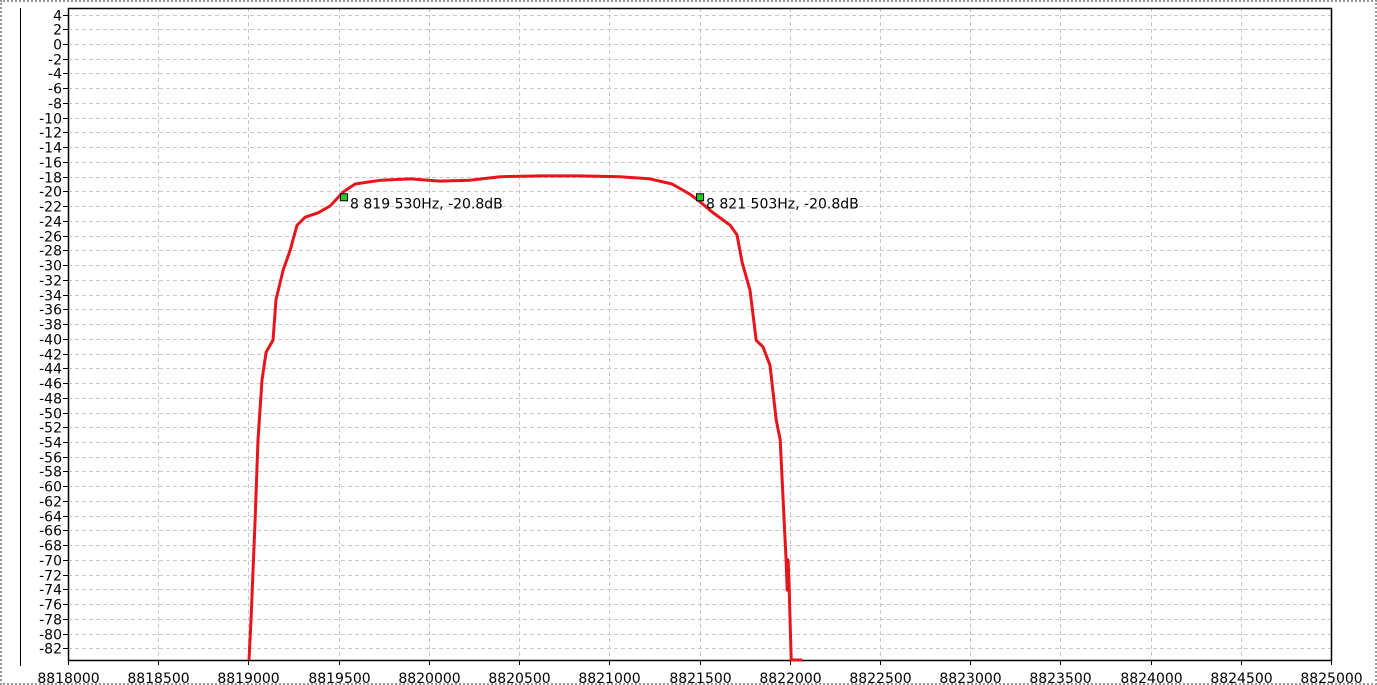 This screenshot has height=685, width=1377. What do you see at coordinates (519, 678) in the screenshot?
I see `x-tick-label: 8820500` at bounding box center [519, 678].